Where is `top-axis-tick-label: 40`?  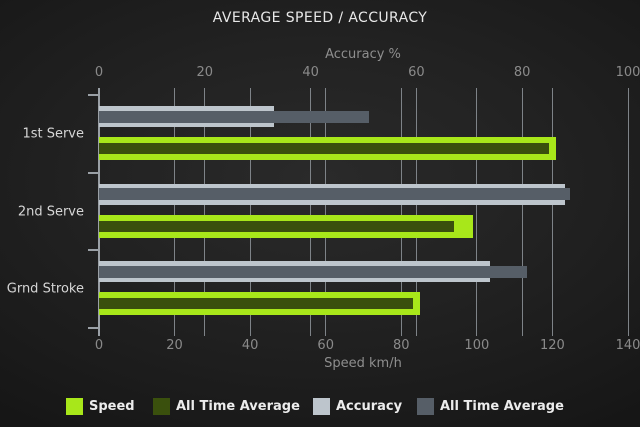
top-axis-tick-label: 40 is located at coordinates (310, 72).